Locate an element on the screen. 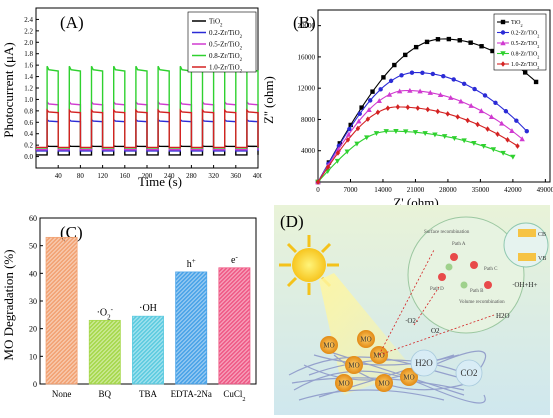 The image size is (553, 418). chart-c-category-label: TBA is located at coordinates (148, 394).